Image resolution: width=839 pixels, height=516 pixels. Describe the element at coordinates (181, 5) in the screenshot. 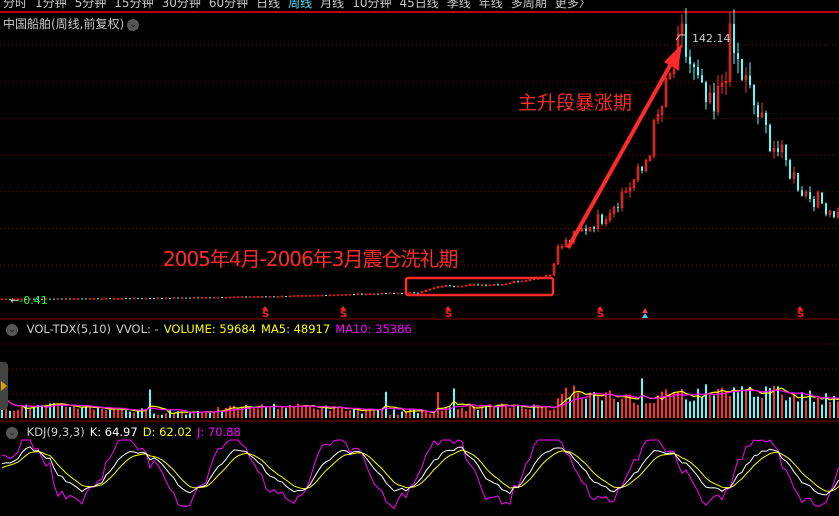

I see `tab-4: 30分钟` at that location.